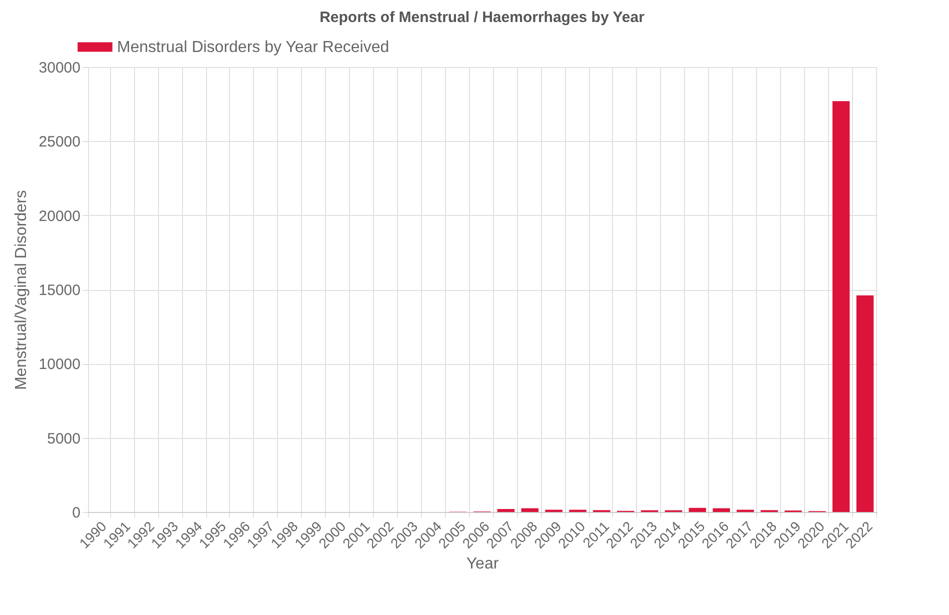 The height and width of the screenshot is (615, 949). What do you see at coordinates (482, 17) in the screenshot?
I see `chart-title: Reports of Menstrual / Haemorrhages by Year` at bounding box center [482, 17].